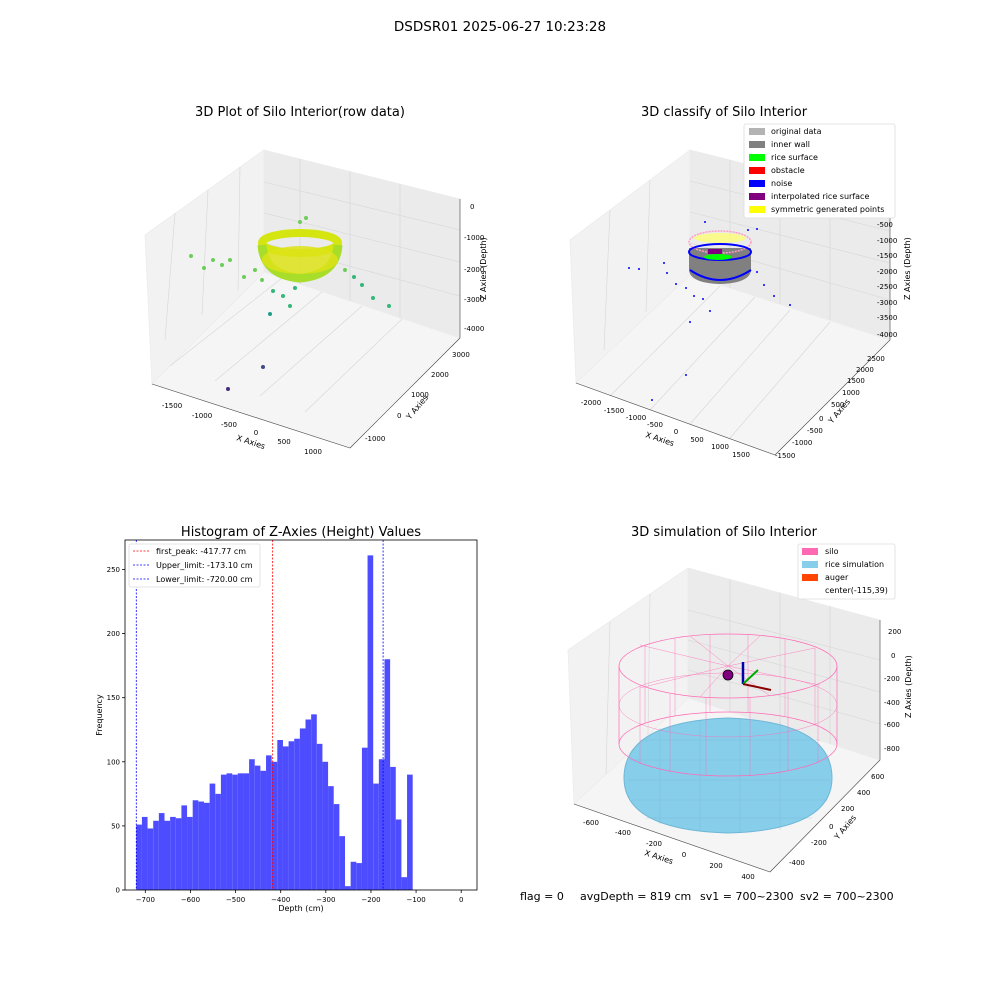 The image size is (1000, 1000). I want to click on sim-auger, so click(747, 676).